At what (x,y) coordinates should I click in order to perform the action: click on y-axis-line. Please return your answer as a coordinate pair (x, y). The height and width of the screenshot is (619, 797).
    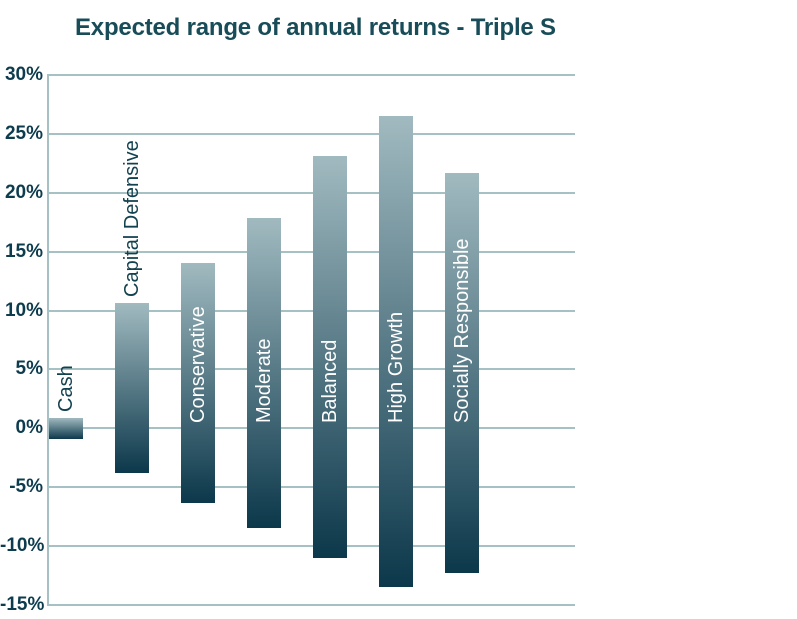
    Looking at the image, I should click on (48, 340).